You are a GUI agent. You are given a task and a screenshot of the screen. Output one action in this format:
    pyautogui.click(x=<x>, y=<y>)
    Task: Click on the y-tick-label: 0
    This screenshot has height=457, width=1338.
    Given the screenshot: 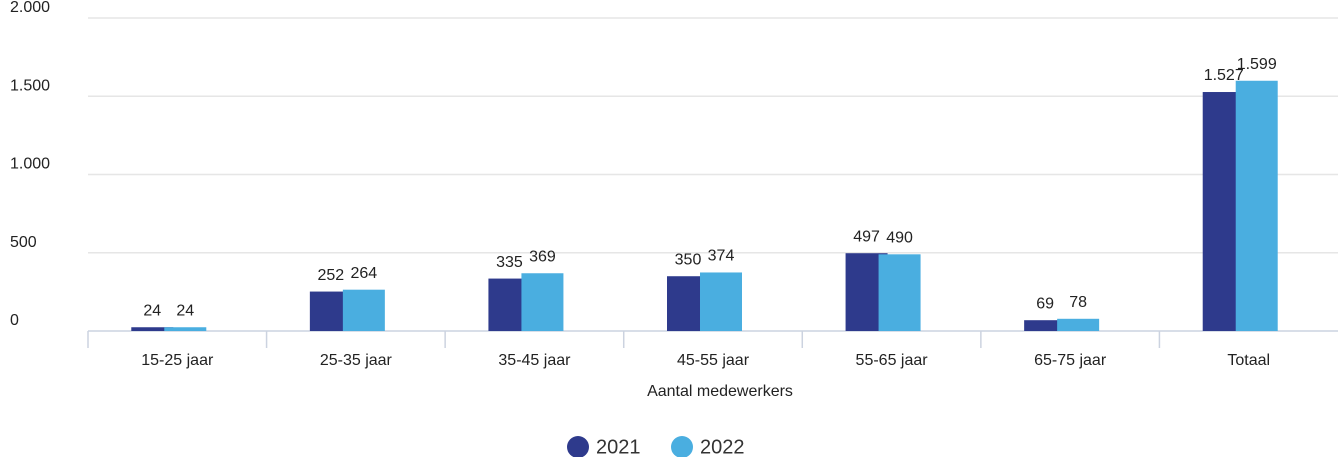 What is the action you would take?
    pyautogui.click(x=14, y=320)
    